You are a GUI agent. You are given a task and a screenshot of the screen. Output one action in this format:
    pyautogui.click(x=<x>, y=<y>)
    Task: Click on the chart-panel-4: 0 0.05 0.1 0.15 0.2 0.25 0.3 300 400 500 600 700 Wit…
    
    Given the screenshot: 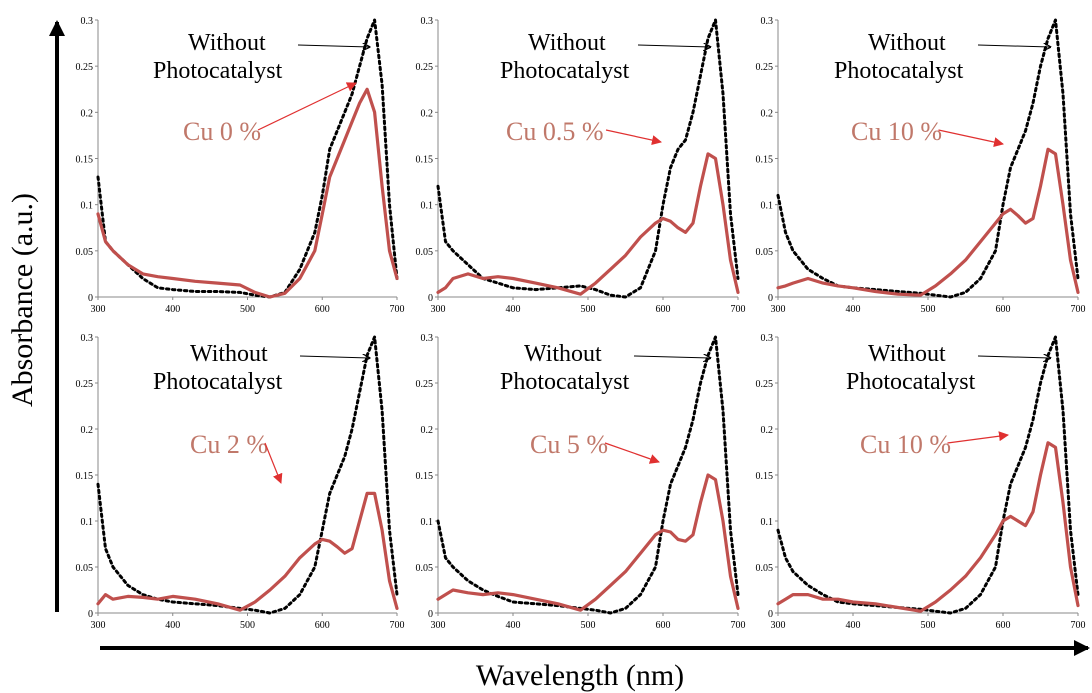 What is the action you would take?
    pyautogui.click(x=240, y=482)
    